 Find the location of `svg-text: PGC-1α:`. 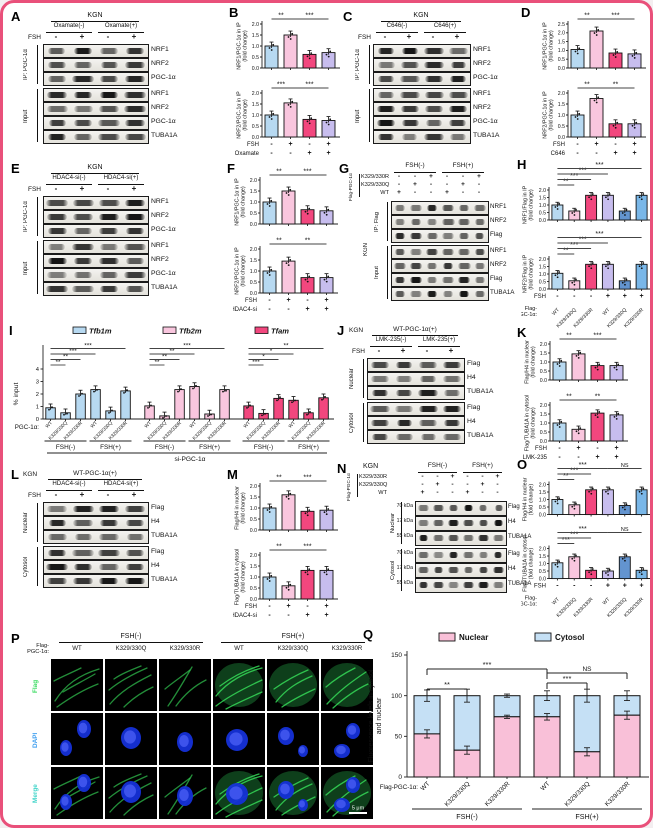

svg-text: PGC-1α: is located at coordinates (529, 315).